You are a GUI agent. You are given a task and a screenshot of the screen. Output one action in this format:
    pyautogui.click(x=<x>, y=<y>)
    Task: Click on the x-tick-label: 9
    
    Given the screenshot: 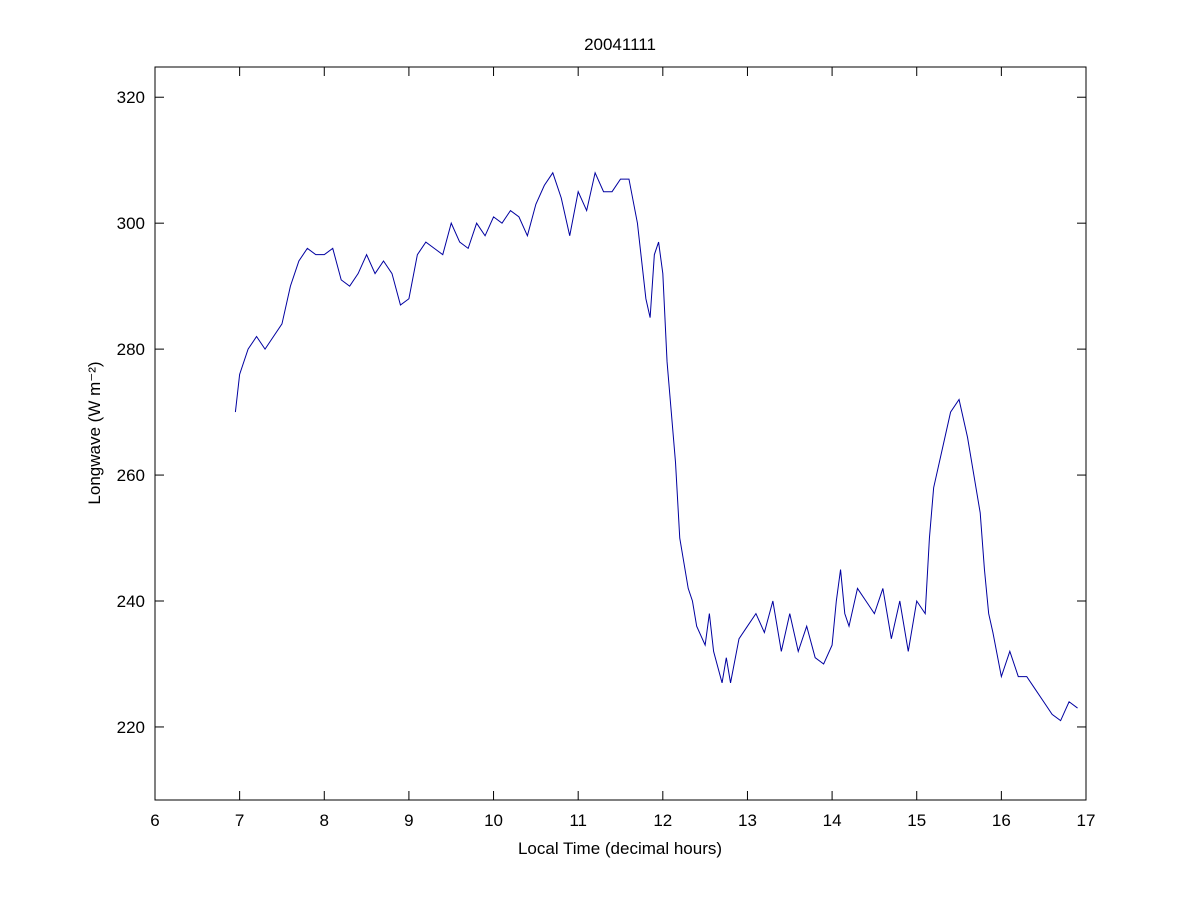 What is the action you would take?
    pyautogui.click(x=408, y=820)
    